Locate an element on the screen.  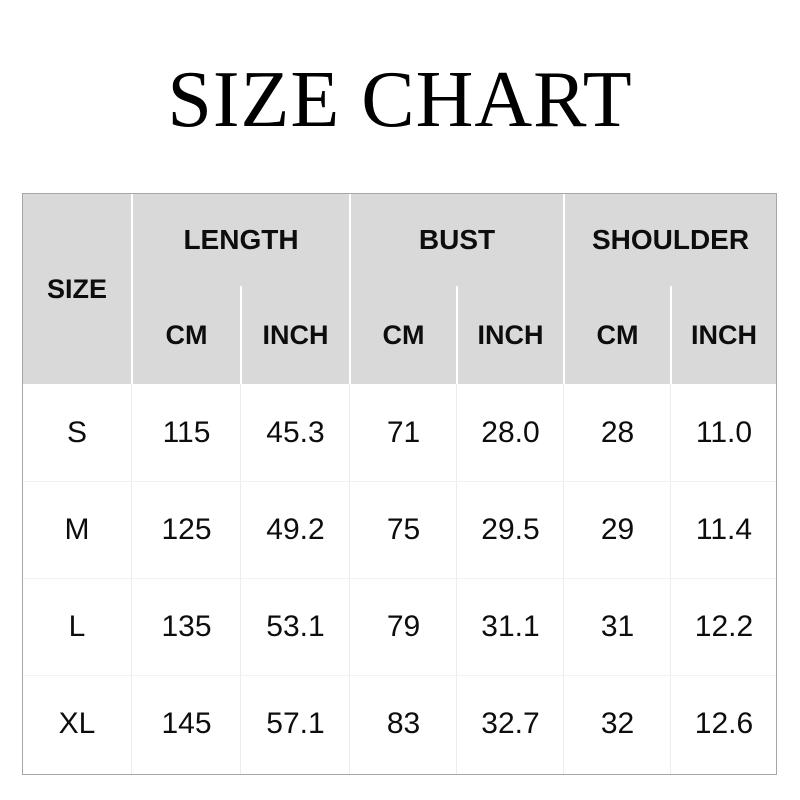
cell-shoulder-cm: 29 is located at coordinates (617, 529).